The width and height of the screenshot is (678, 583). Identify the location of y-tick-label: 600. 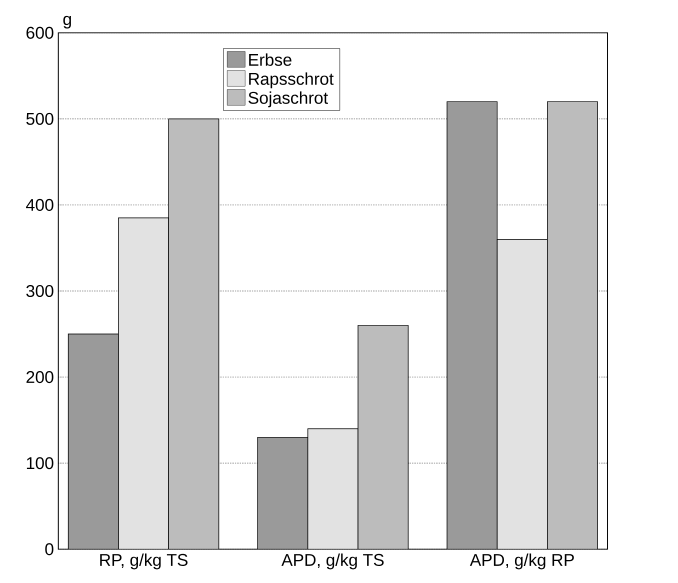
(40, 32).